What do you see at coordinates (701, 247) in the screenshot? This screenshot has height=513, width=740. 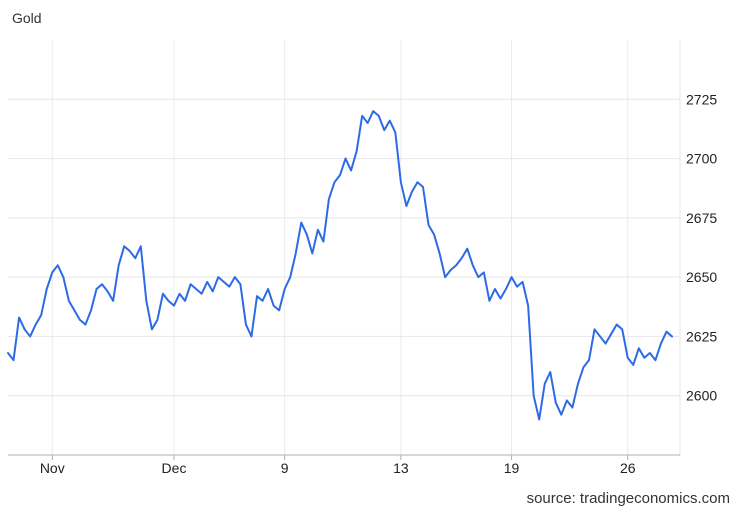 I see `y-axis-tick-labels: 2600 2625 2650 2675 2700 2725` at bounding box center [701, 247].